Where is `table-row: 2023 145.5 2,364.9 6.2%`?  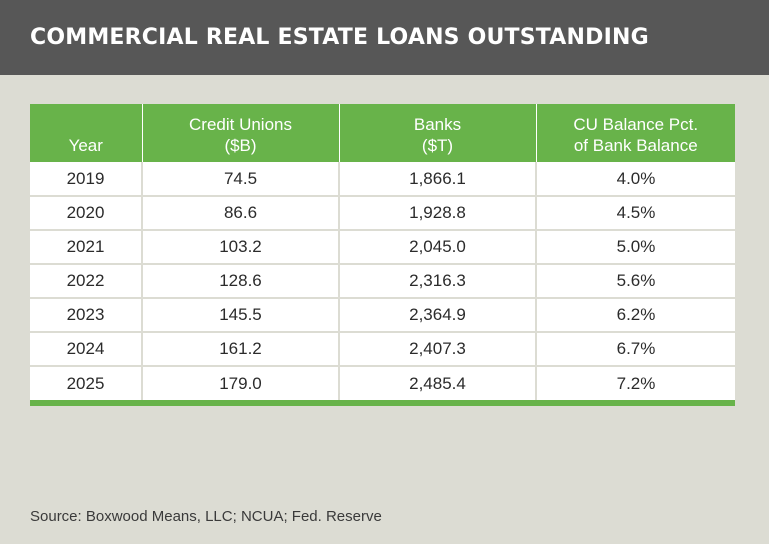 table-row: 2023 145.5 2,364.9 6.2% is located at coordinates (382, 315).